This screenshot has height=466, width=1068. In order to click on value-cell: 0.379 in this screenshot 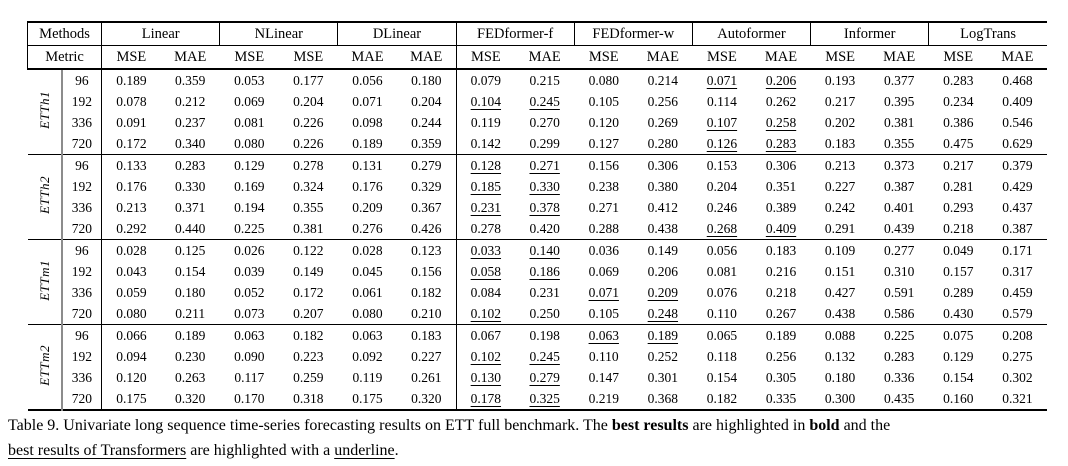, I will do `click(1017, 165)`.